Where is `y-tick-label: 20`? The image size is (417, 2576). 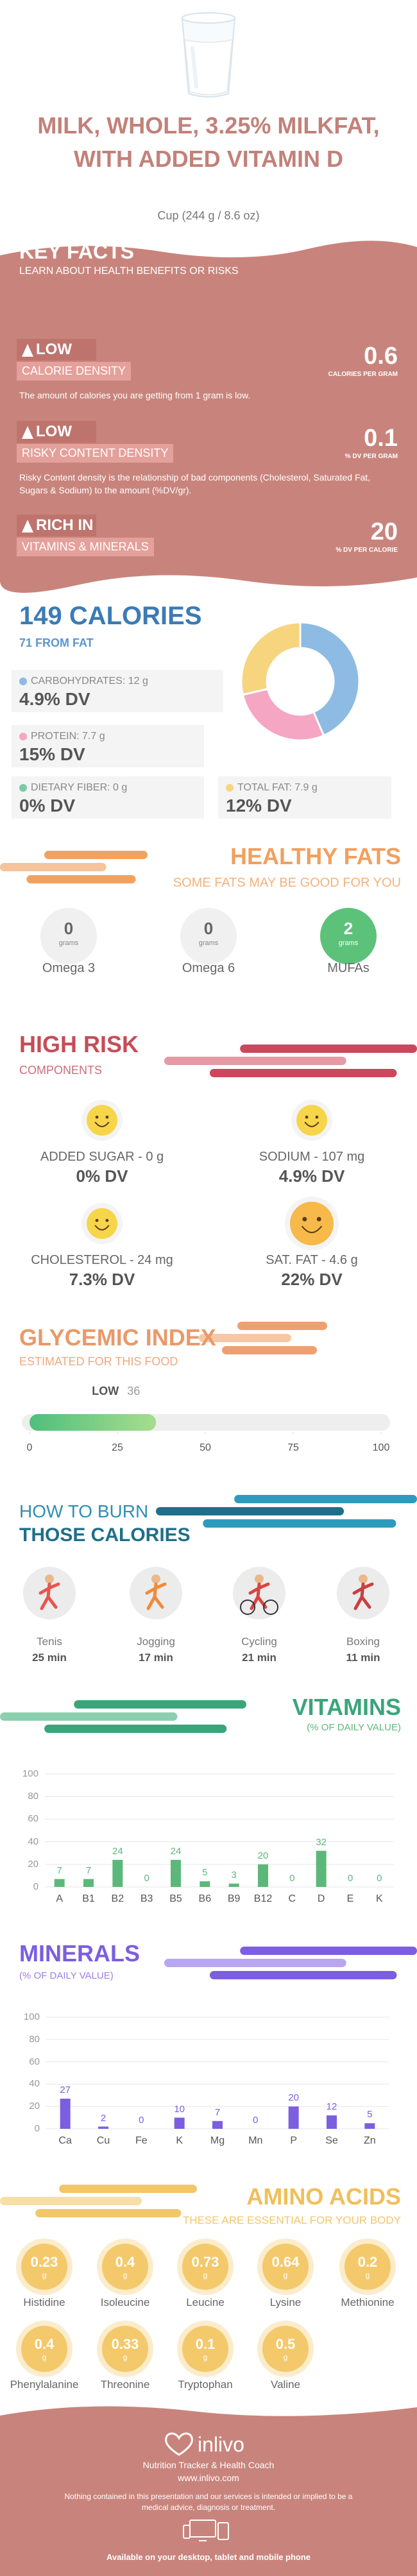 y-tick-label: 20 is located at coordinates (33, 1864).